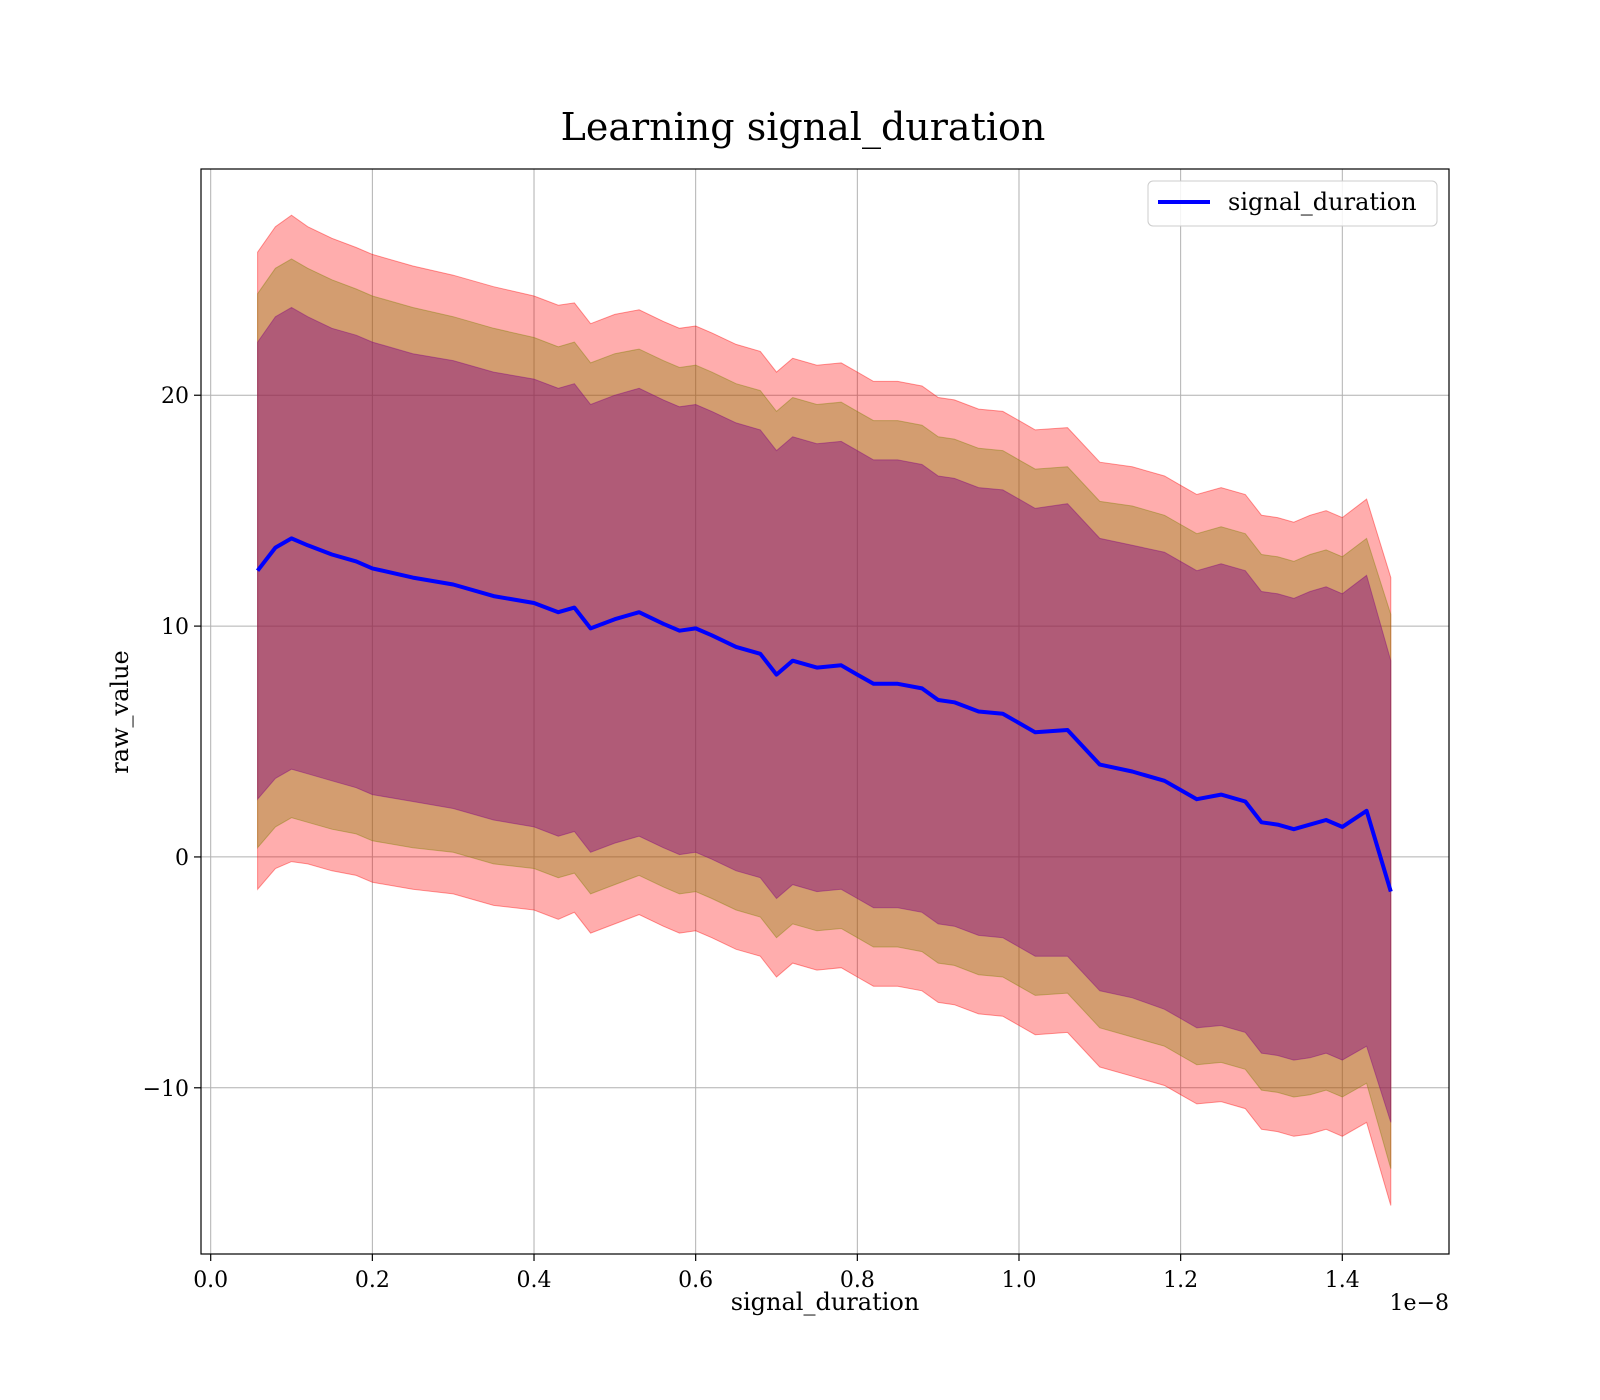 This screenshot has width=1600, height=1400. Describe the element at coordinates (1342, 1280) in the screenshot. I see `x-tick-label: 1.4` at that location.